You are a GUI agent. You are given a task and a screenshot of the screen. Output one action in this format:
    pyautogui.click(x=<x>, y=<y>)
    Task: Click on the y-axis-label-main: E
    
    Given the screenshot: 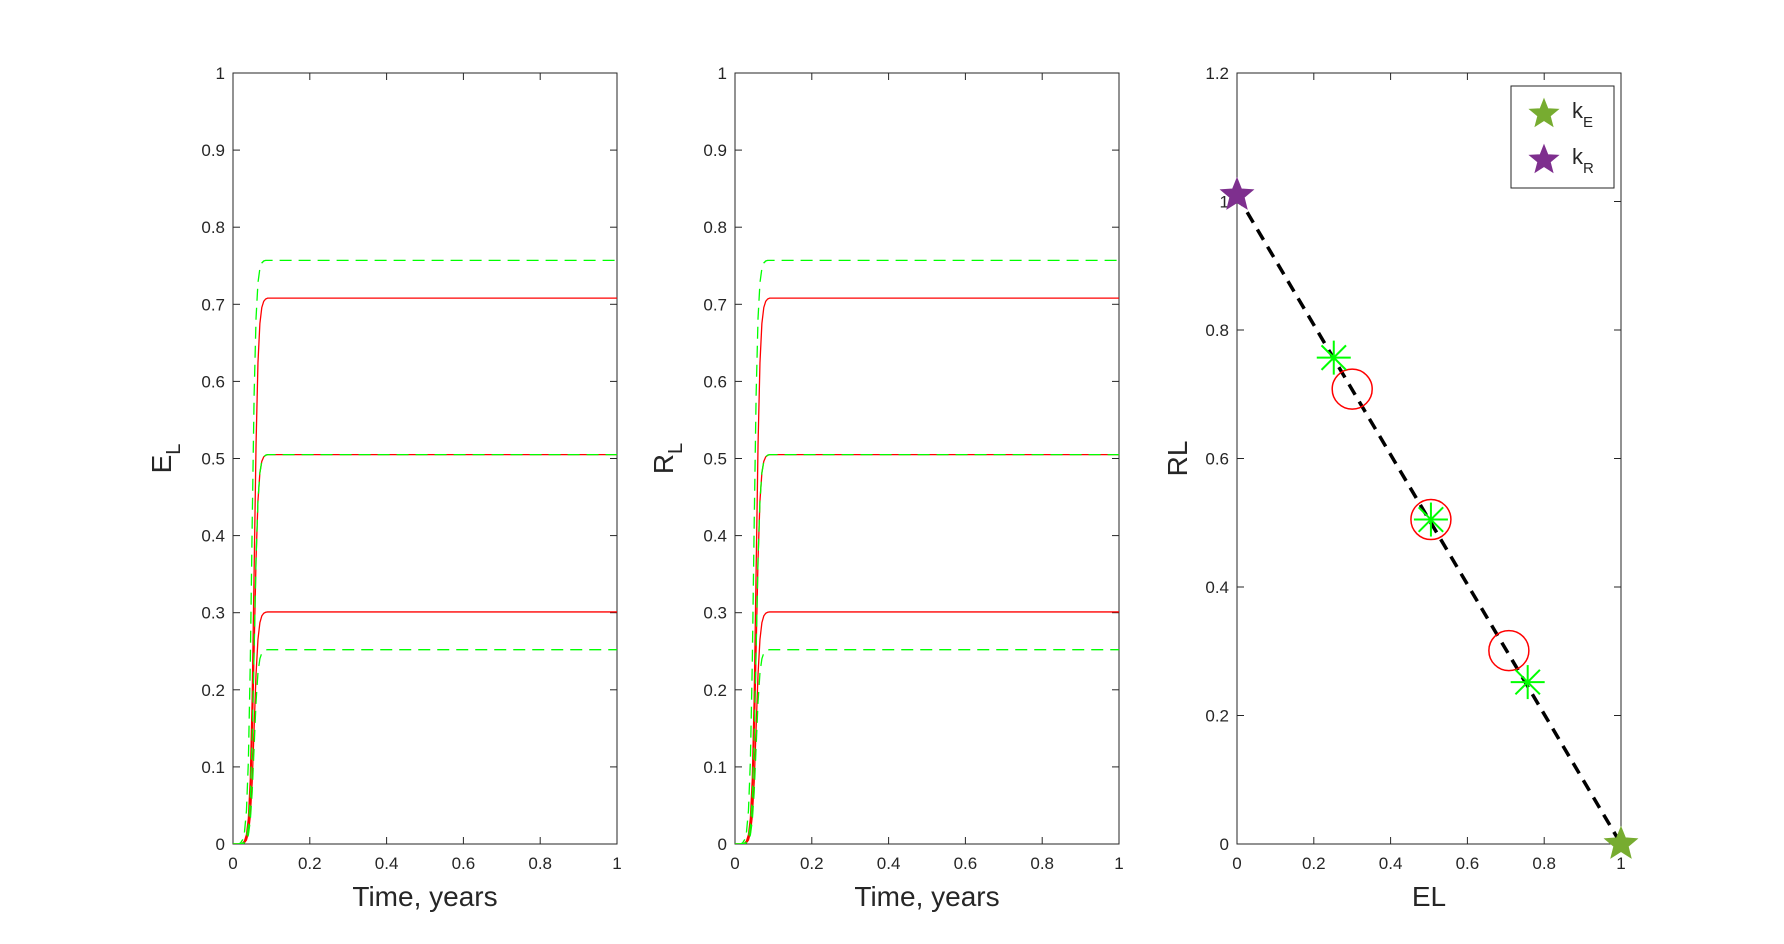 What is the action you would take?
    pyautogui.click(x=161, y=464)
    